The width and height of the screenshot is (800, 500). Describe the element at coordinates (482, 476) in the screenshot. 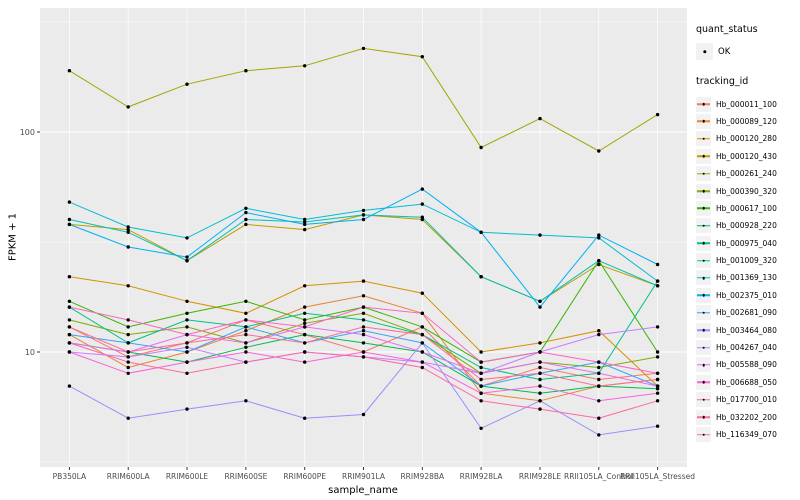

I see `x-tick-label: RRIM928LA` at that location.